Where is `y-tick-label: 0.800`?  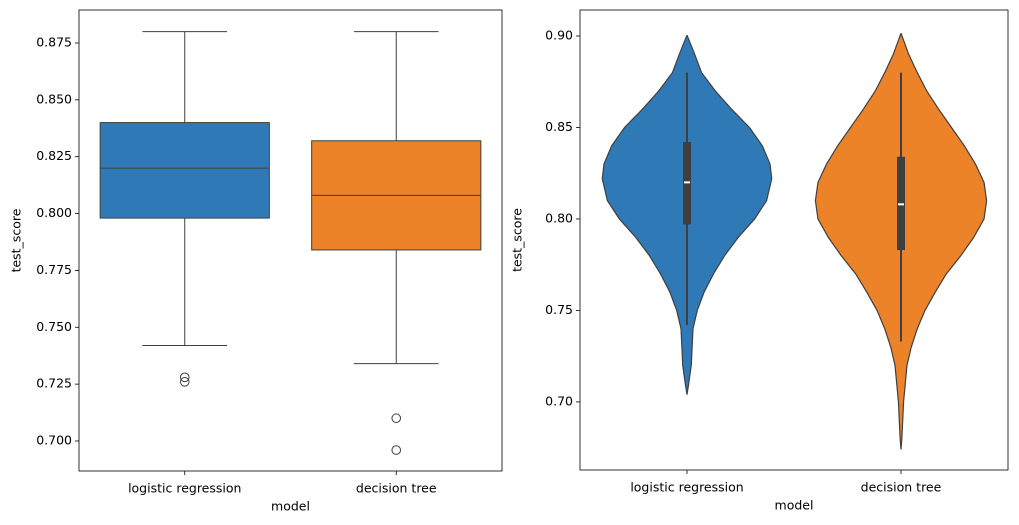 y-tick-label: 0.800 is located at coordinates (54, 212).